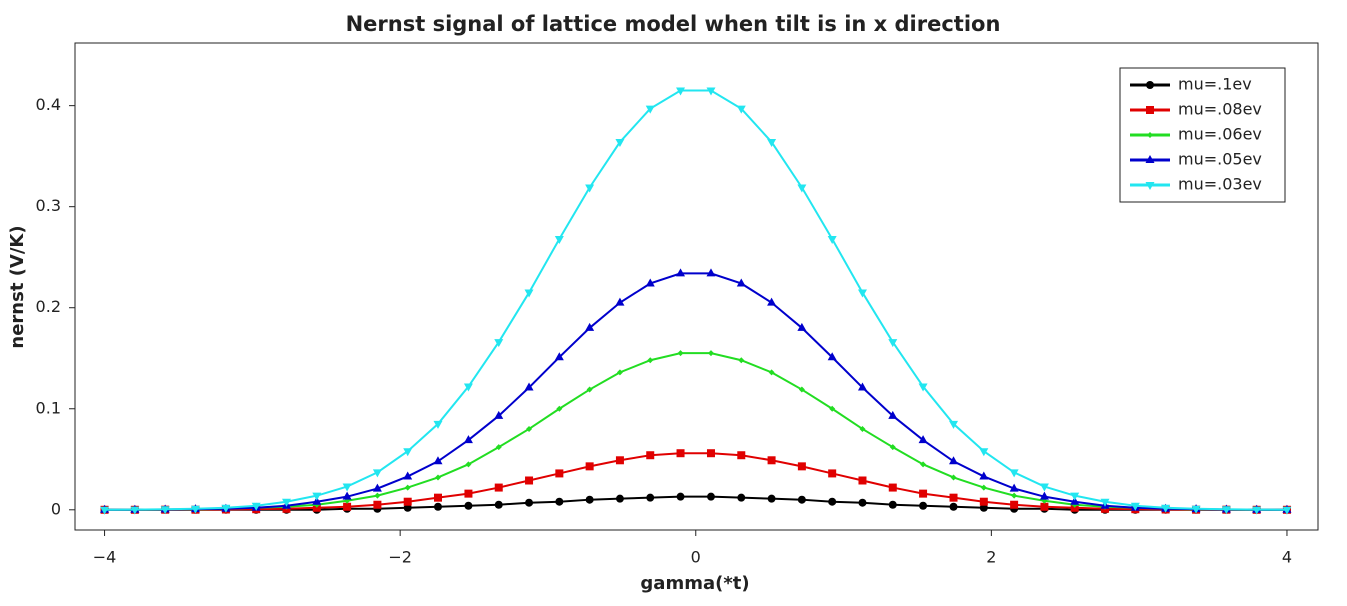 The height and width of the screenshot is (606, 1347). I want to click on x-axis-label: gamma(*t), so click(694, 583).